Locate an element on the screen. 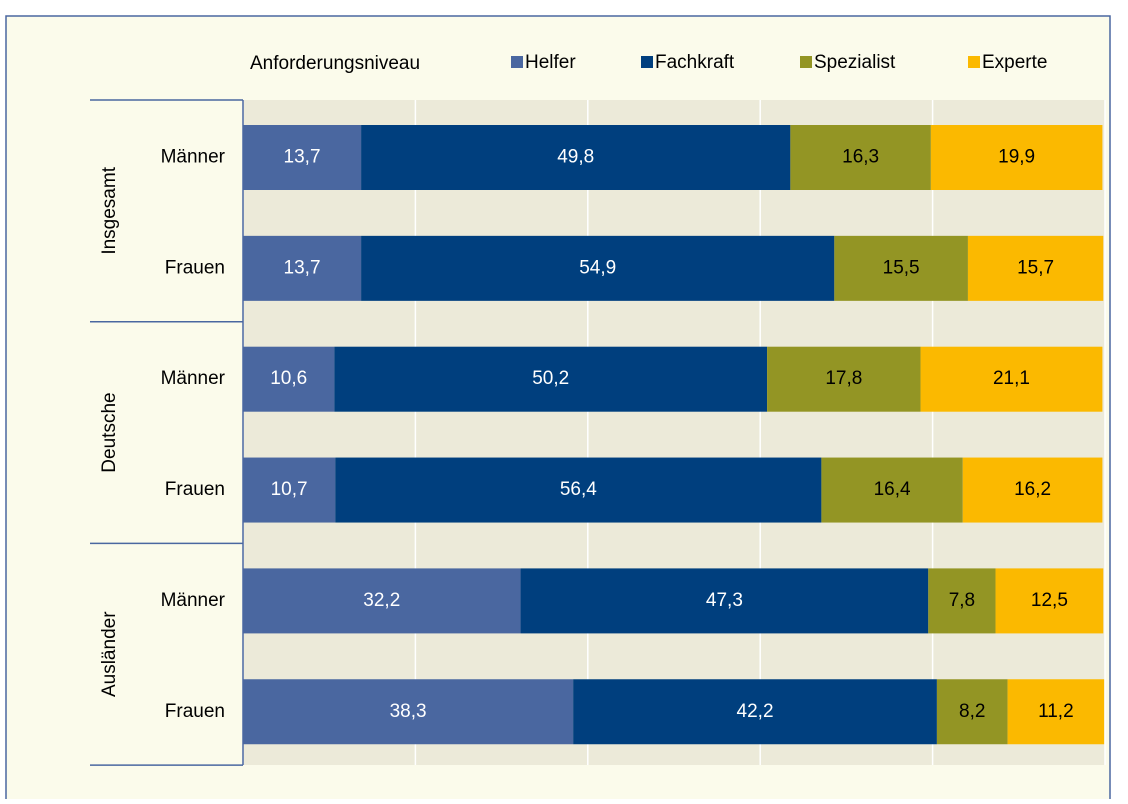 This screenshot has width=1128, height=804. data-label: 11,2 is located at coordinates (1056, 711).